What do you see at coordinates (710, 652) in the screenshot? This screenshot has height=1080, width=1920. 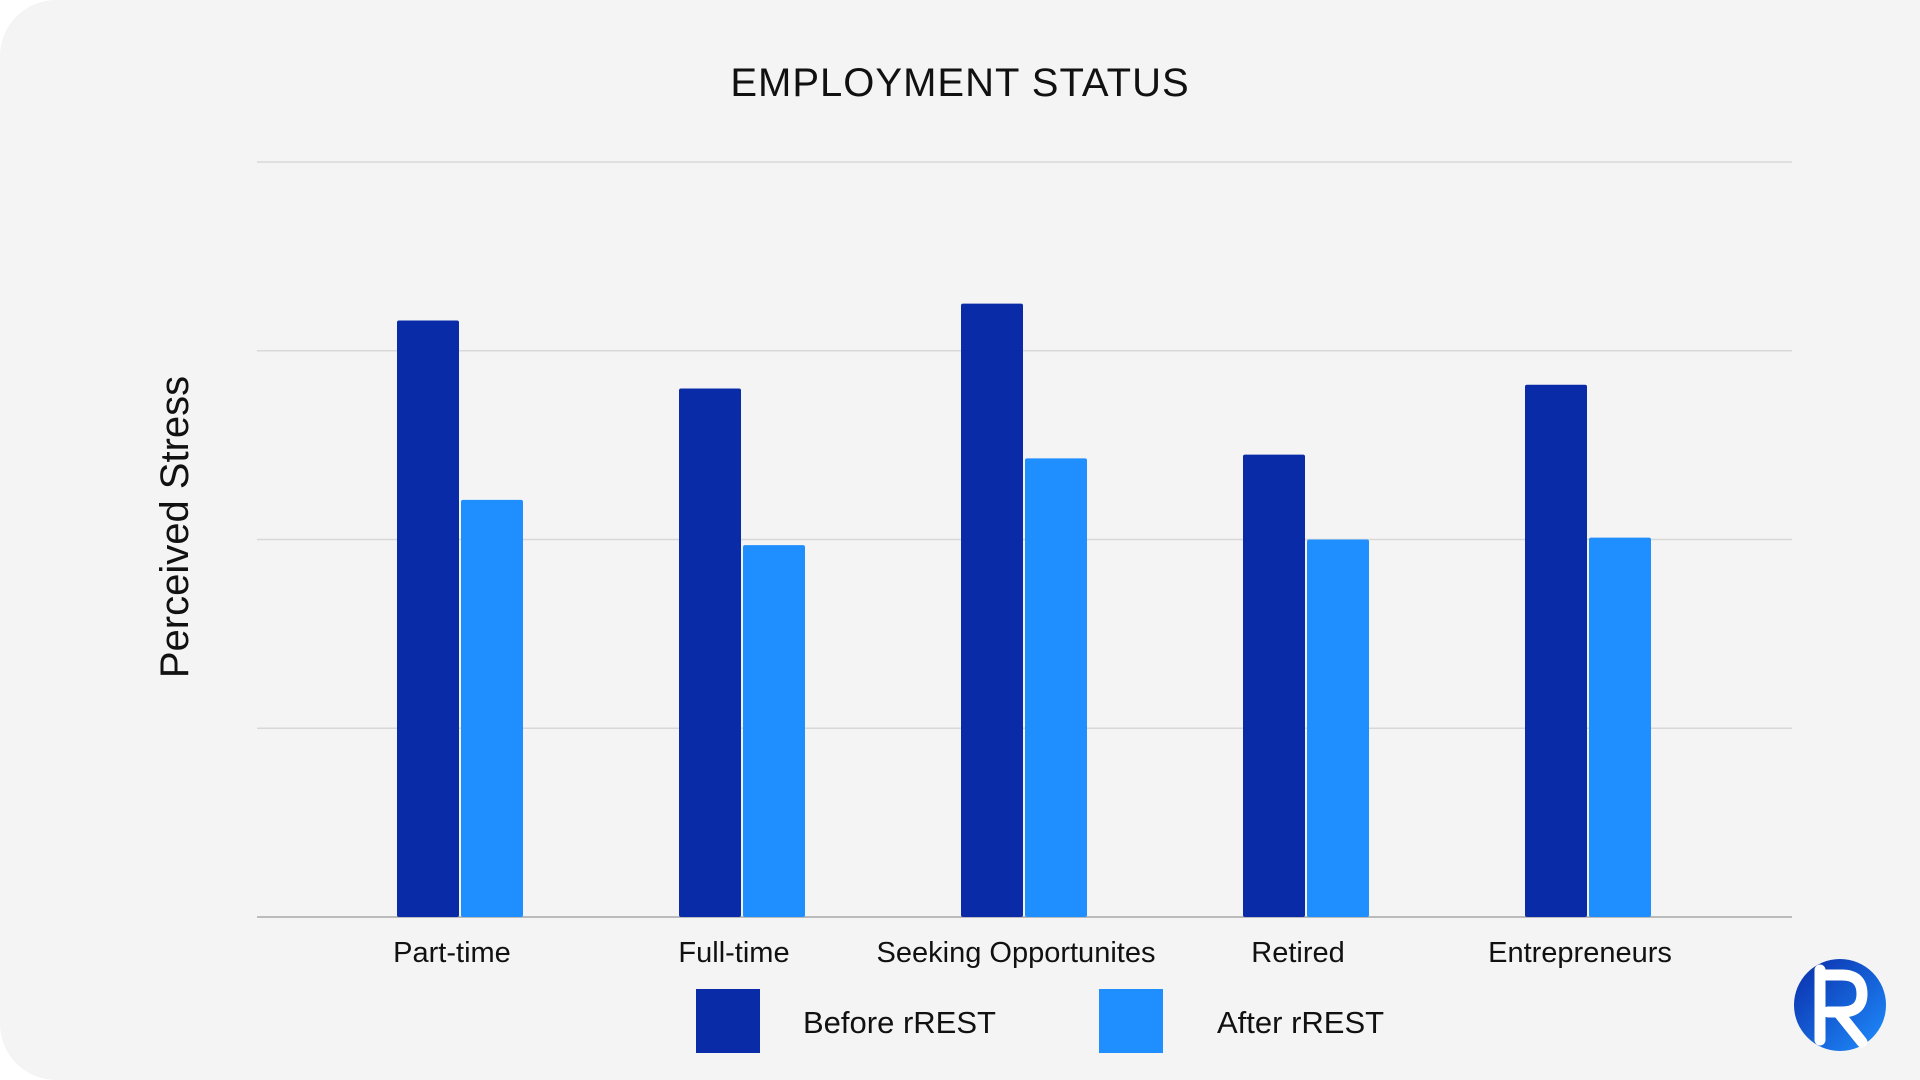 I see `bar-before-full-time` at bounding box center [710, 652].